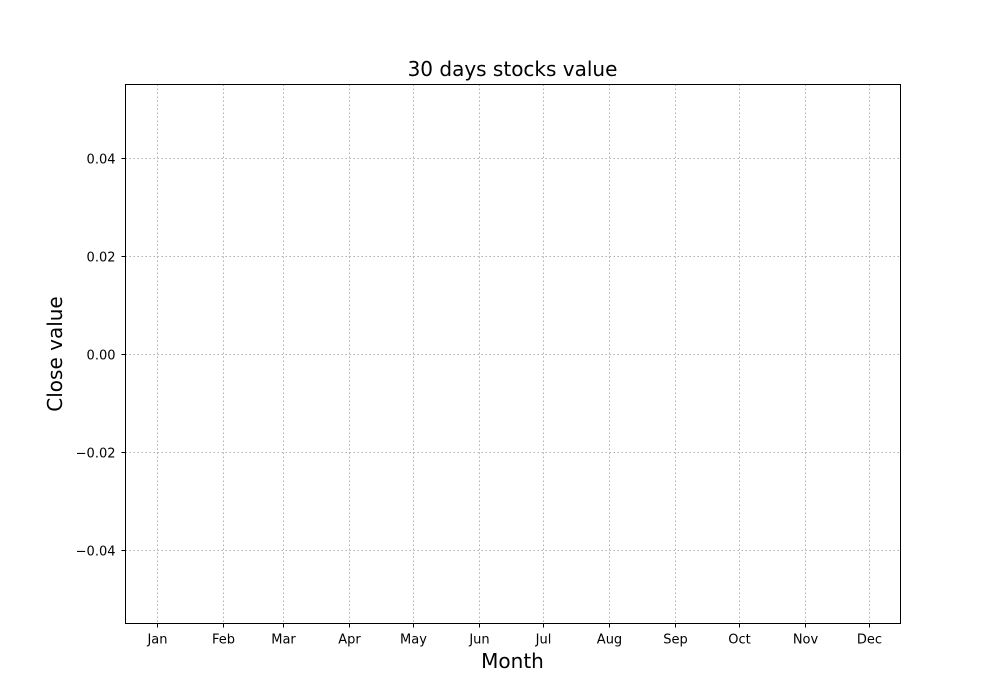 The width and height of the screenshot is (1000, 700). What do you see at coordinates (156, 640) in the screenshot?
I see `x-tick-label: Jan` at bounding box center [156, 640].